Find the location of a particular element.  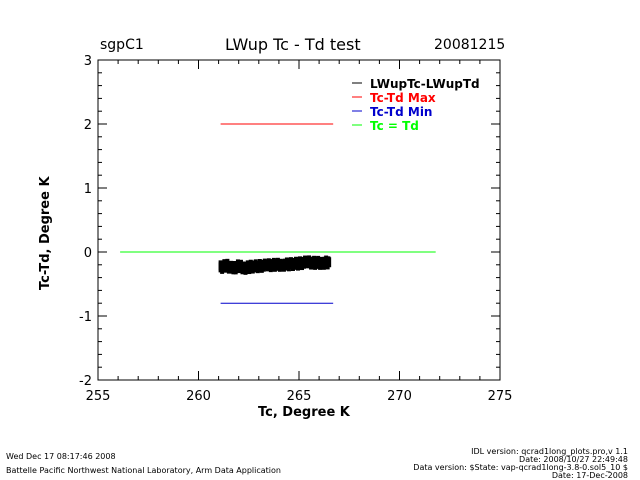

x-tick-label: 260 is located at coordinates (198, 396).